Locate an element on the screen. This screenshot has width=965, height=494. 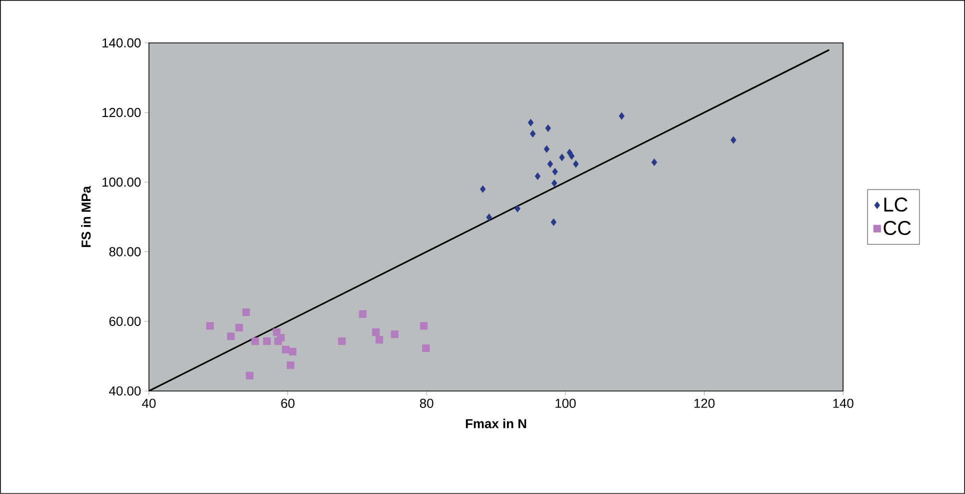
y-tick-label: 40.00 is located at coordinates (125, 391).